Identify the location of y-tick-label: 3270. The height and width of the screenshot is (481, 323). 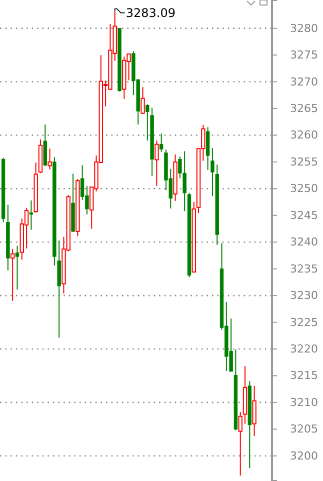
(304, 81).